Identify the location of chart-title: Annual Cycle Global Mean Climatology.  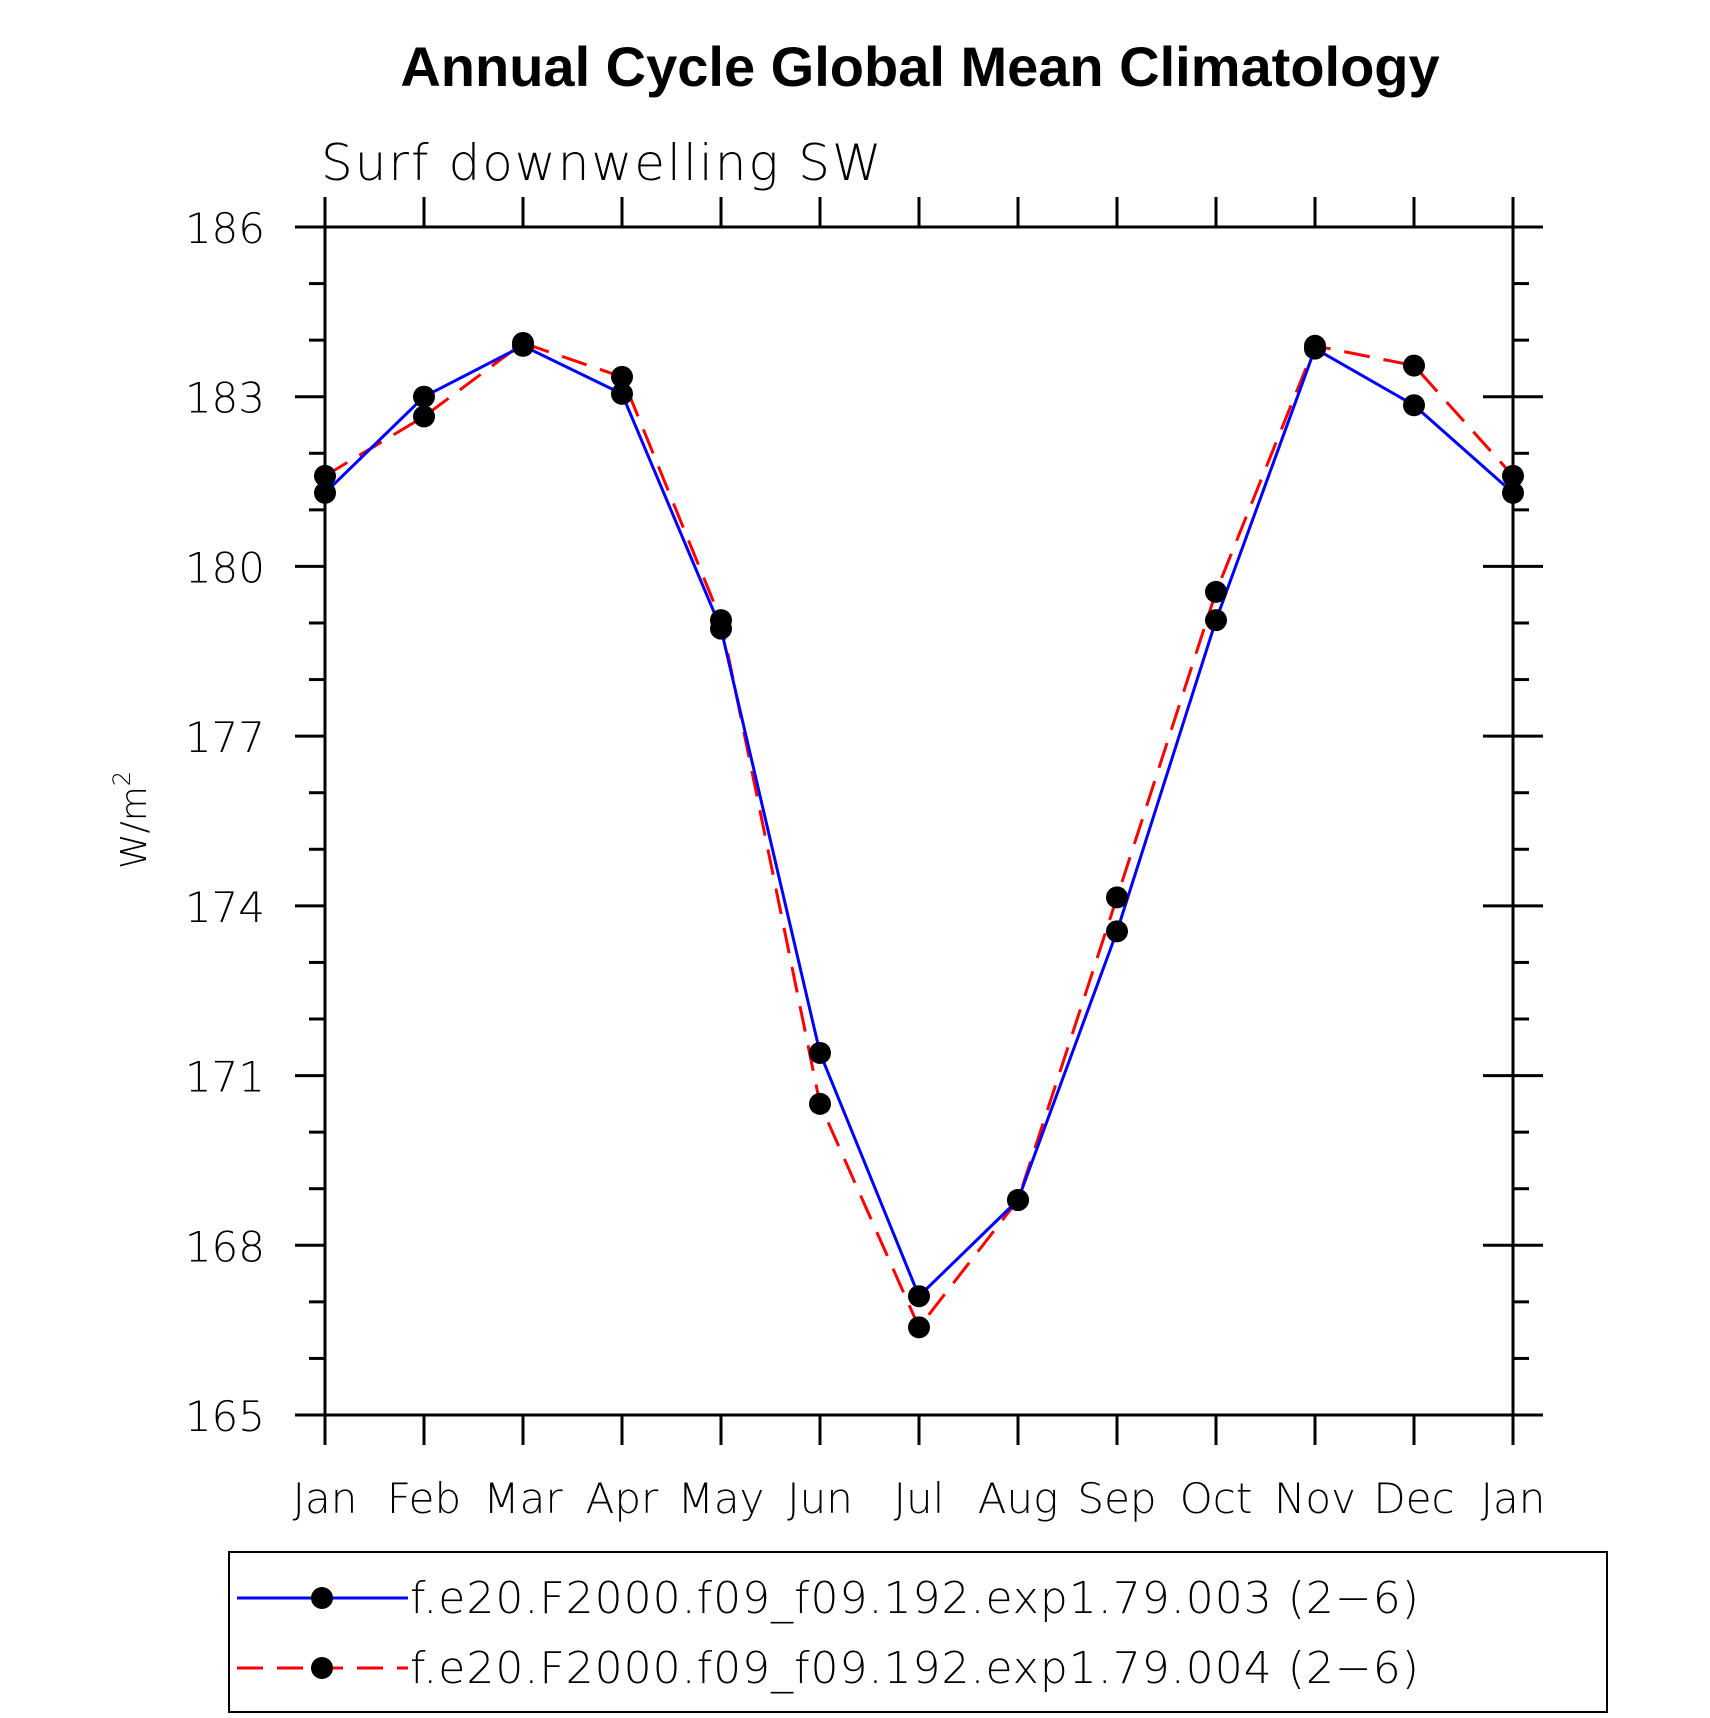
(919, 66).